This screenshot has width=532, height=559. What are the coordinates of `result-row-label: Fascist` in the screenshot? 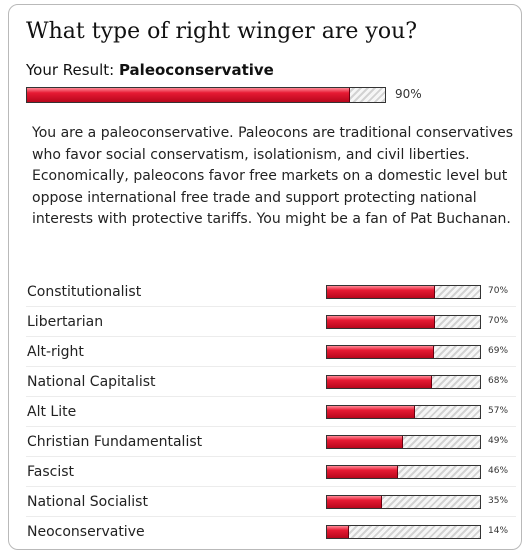 It's located at (51, 472).